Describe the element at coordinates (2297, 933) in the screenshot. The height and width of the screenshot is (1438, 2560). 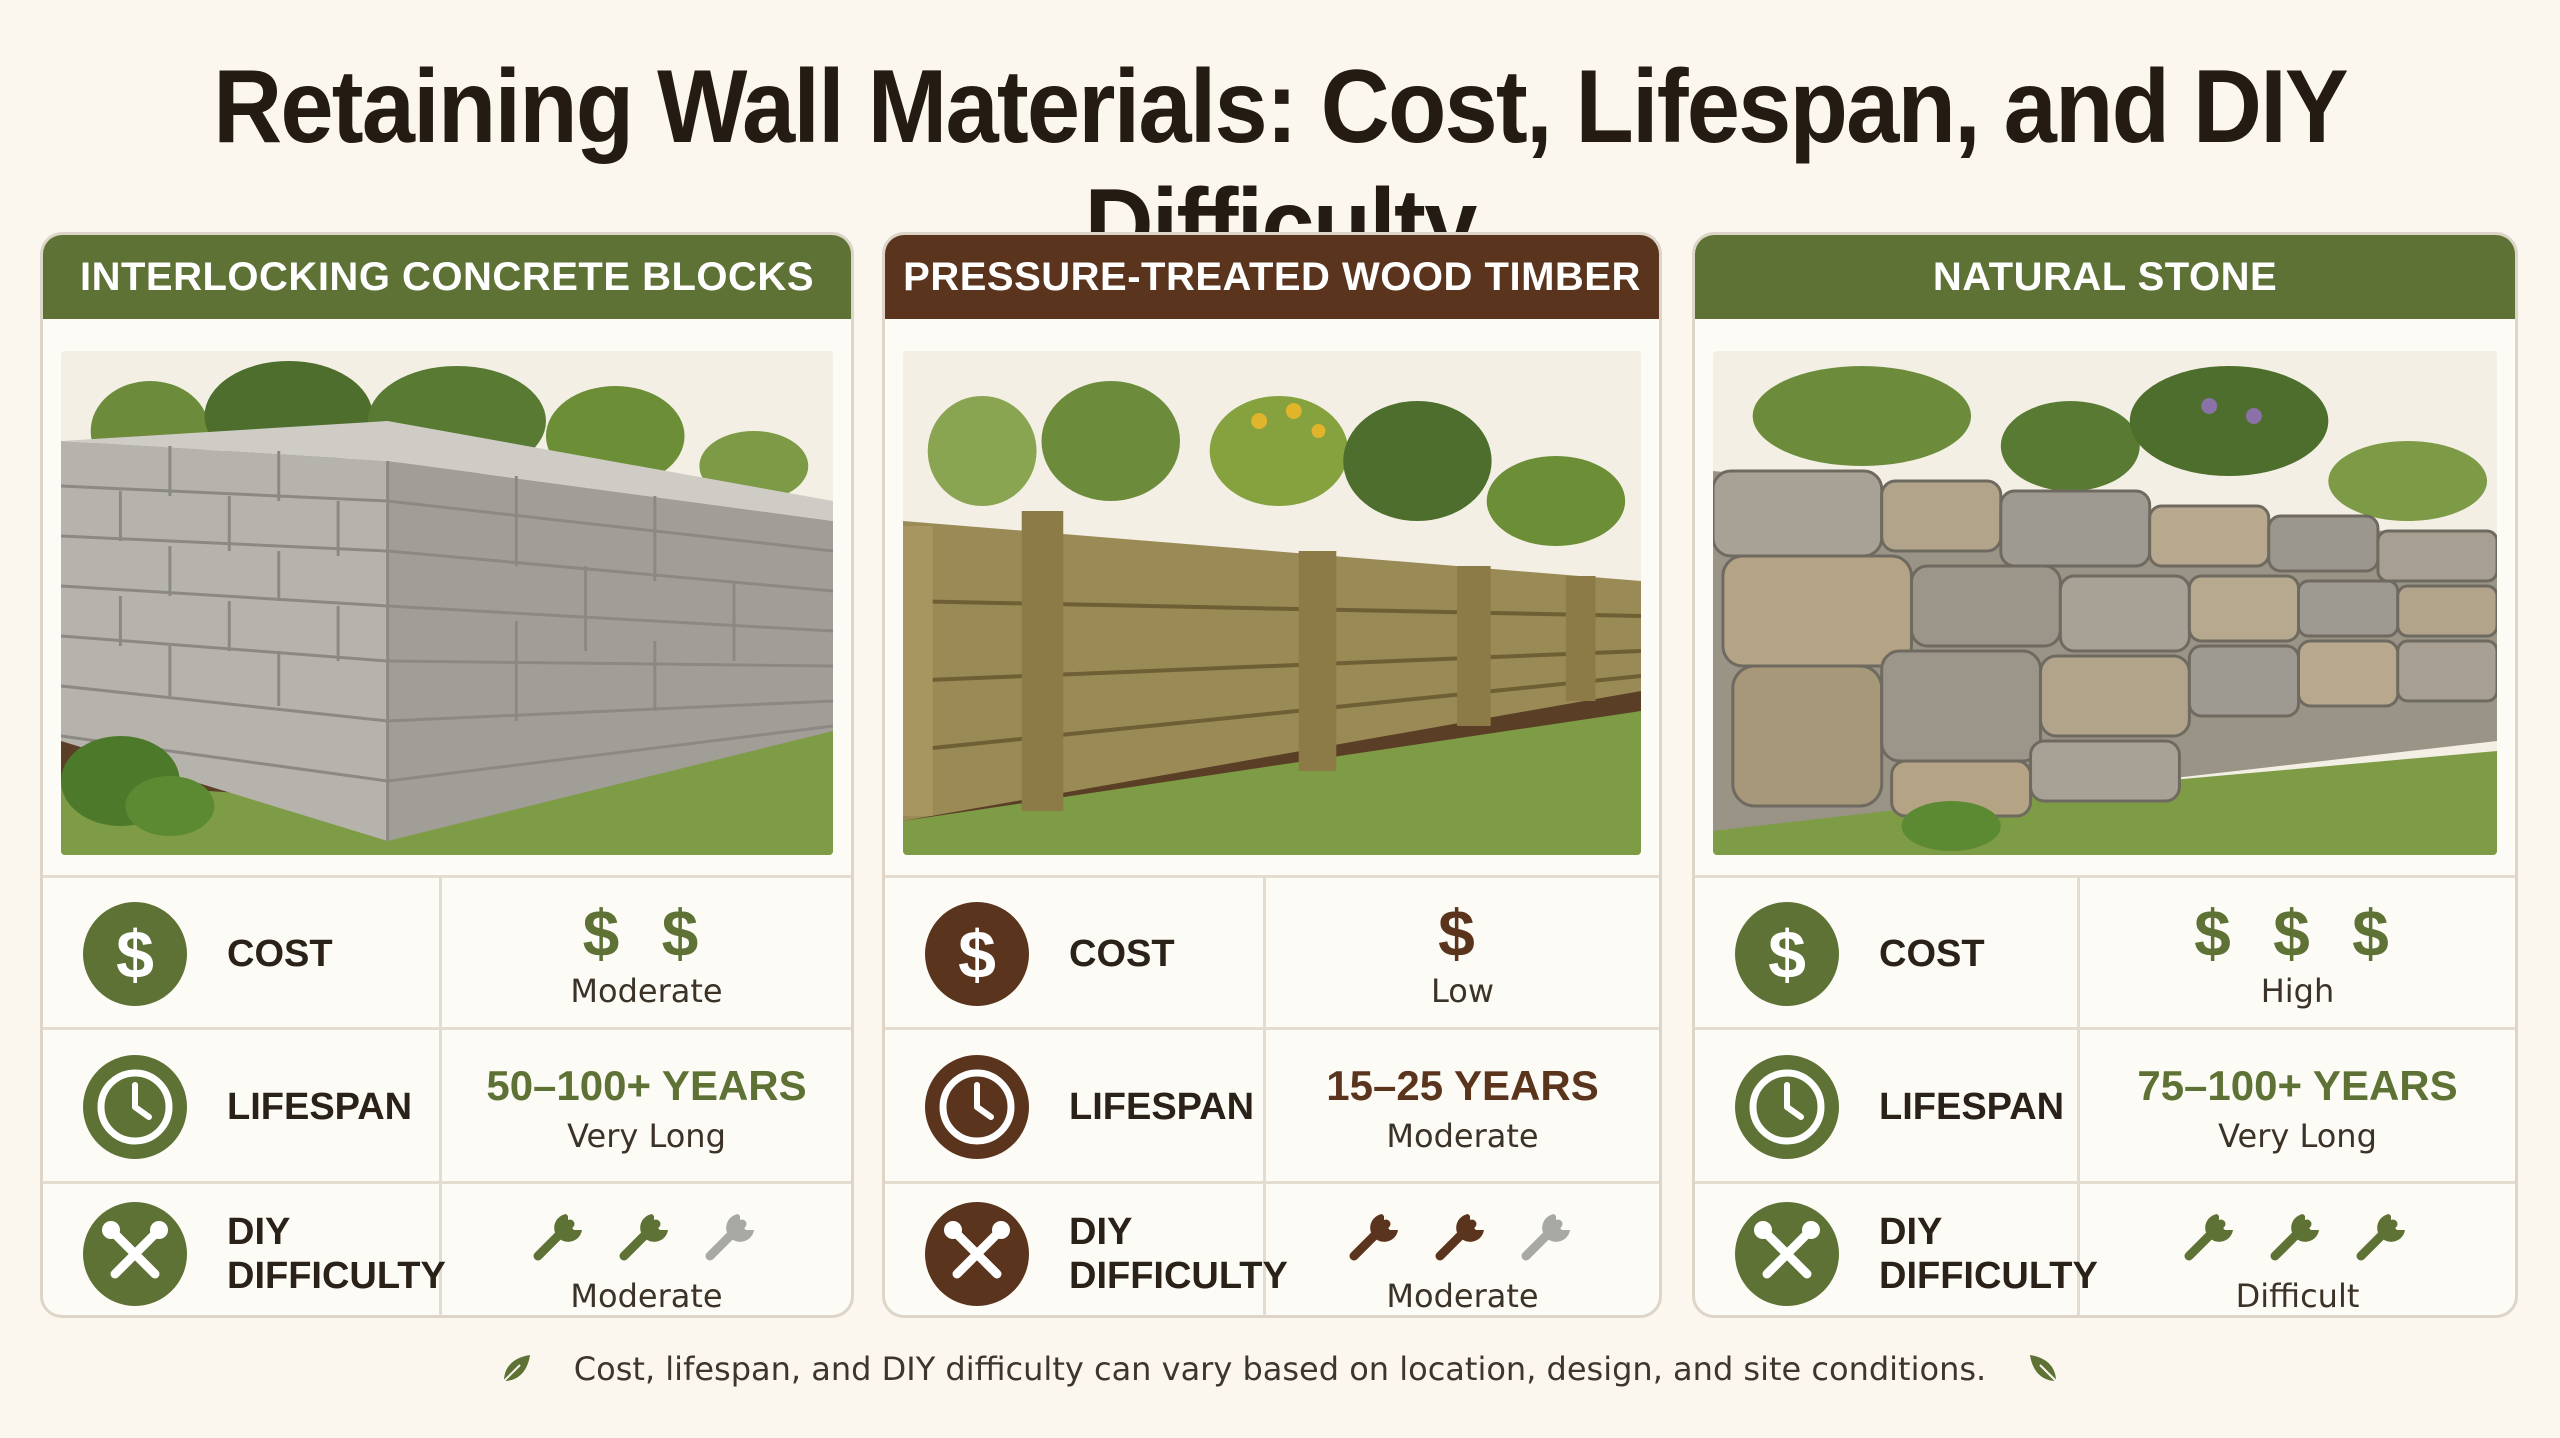
I see `cost-symbols: $ $ $` at that location.